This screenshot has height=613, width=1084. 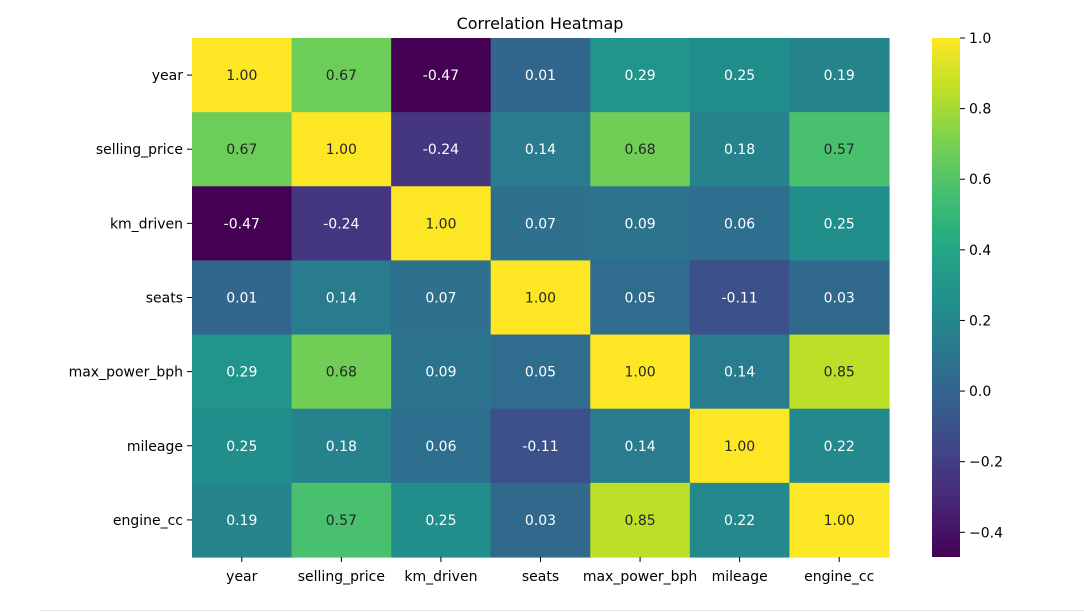 I want to click on cell-value-label: 0.06, so click(x=440, y=447).